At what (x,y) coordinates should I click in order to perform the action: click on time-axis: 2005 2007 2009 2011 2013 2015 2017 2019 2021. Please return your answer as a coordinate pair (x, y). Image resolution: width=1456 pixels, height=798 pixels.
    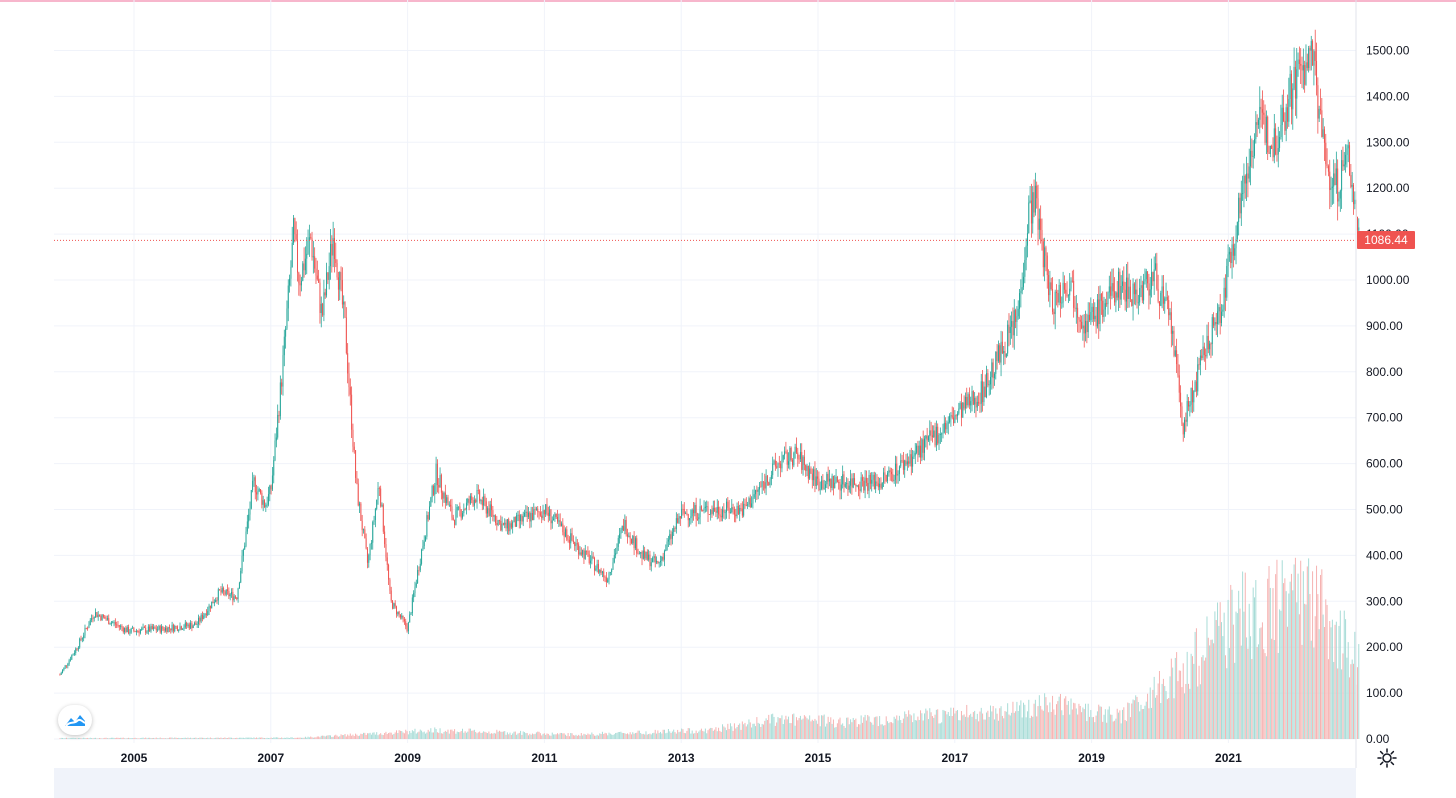
    Looking at the image, I should click on (681, 758).